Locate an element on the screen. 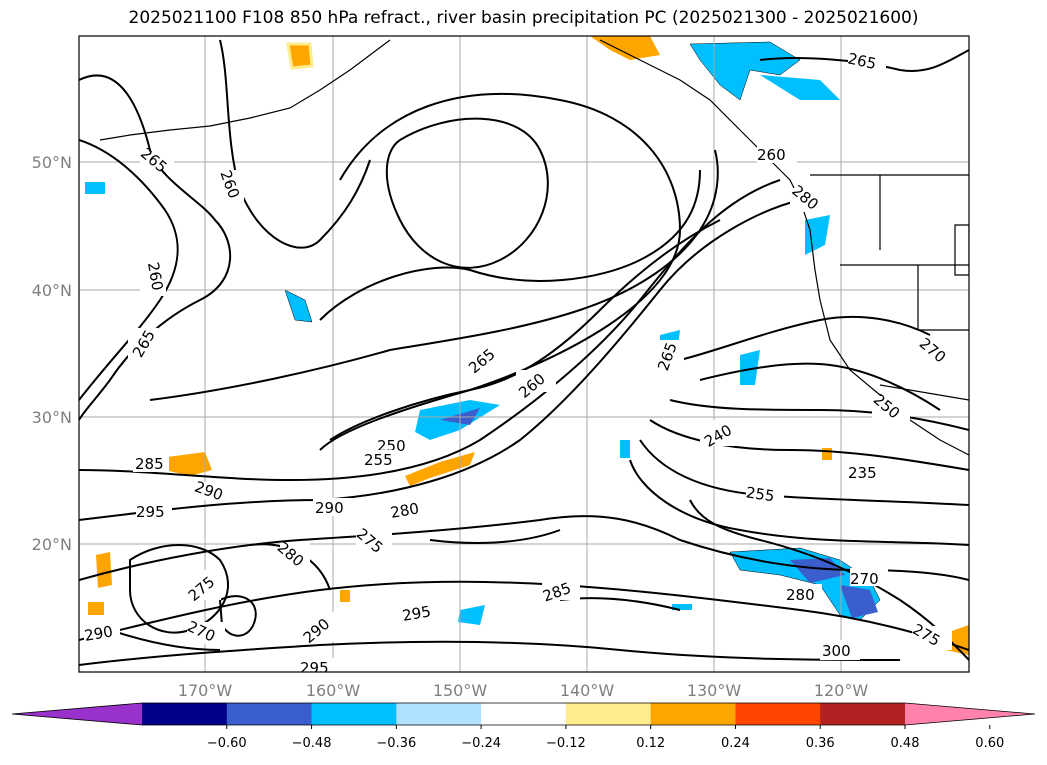 The height and width of the screenshot is (765, 1047). colorbar-tick-label: −0.12 is located at coordinates (566, 743).